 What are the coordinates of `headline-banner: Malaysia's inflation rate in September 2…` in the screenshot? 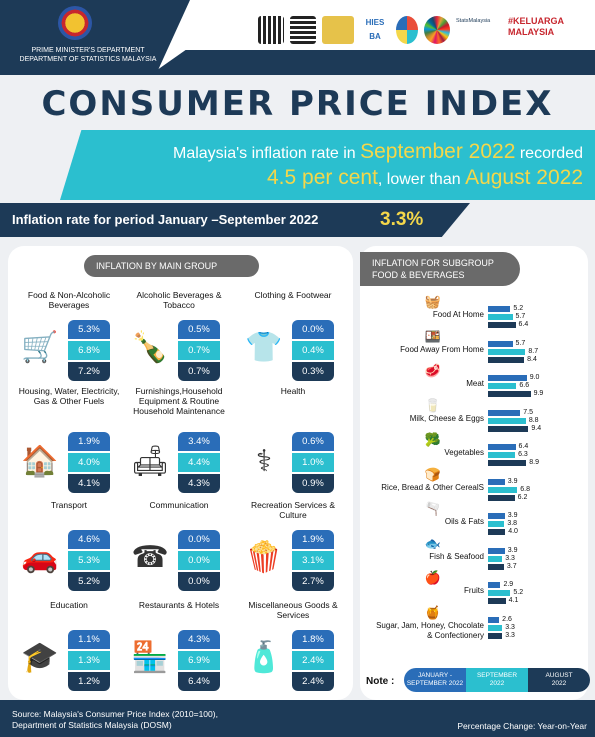 It's located at (327, 165).